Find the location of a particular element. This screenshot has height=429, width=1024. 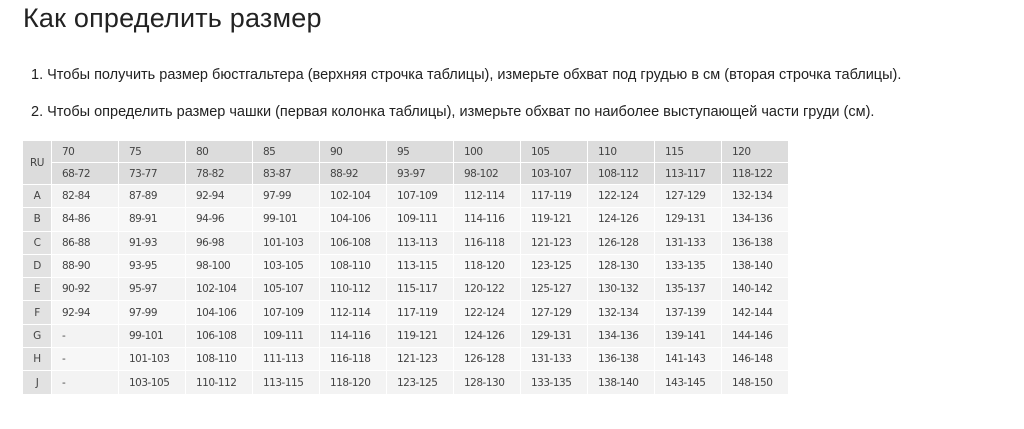

bust-range-cell: 119-121 is located at coordinates (554, 219).